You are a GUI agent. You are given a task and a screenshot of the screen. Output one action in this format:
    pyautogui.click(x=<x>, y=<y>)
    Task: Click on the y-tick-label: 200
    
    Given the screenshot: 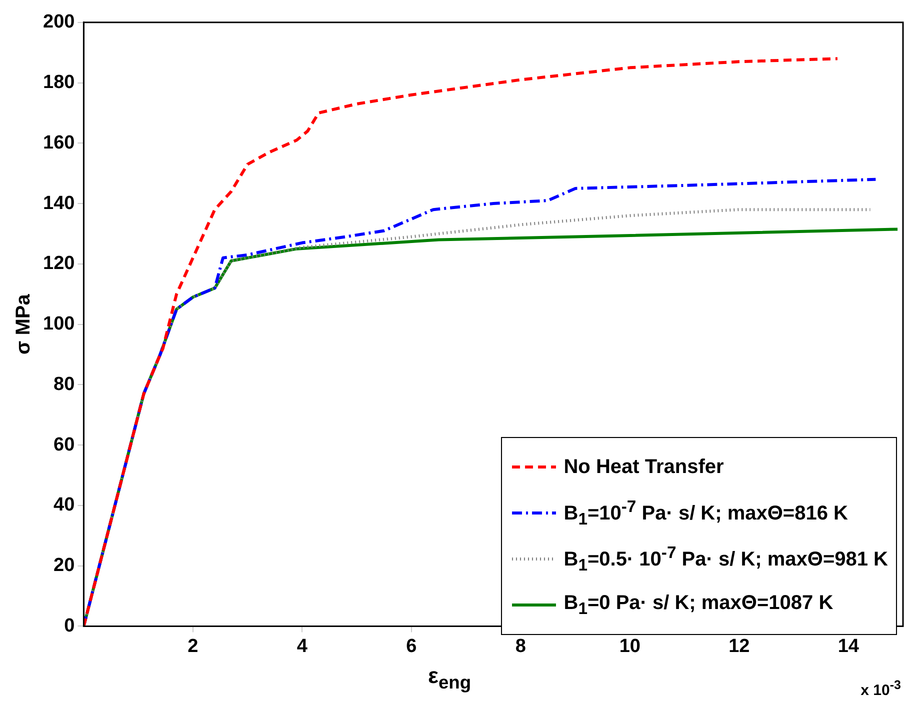 What is the action you would take?
    pyautogui.click(x=59, y=22)
    